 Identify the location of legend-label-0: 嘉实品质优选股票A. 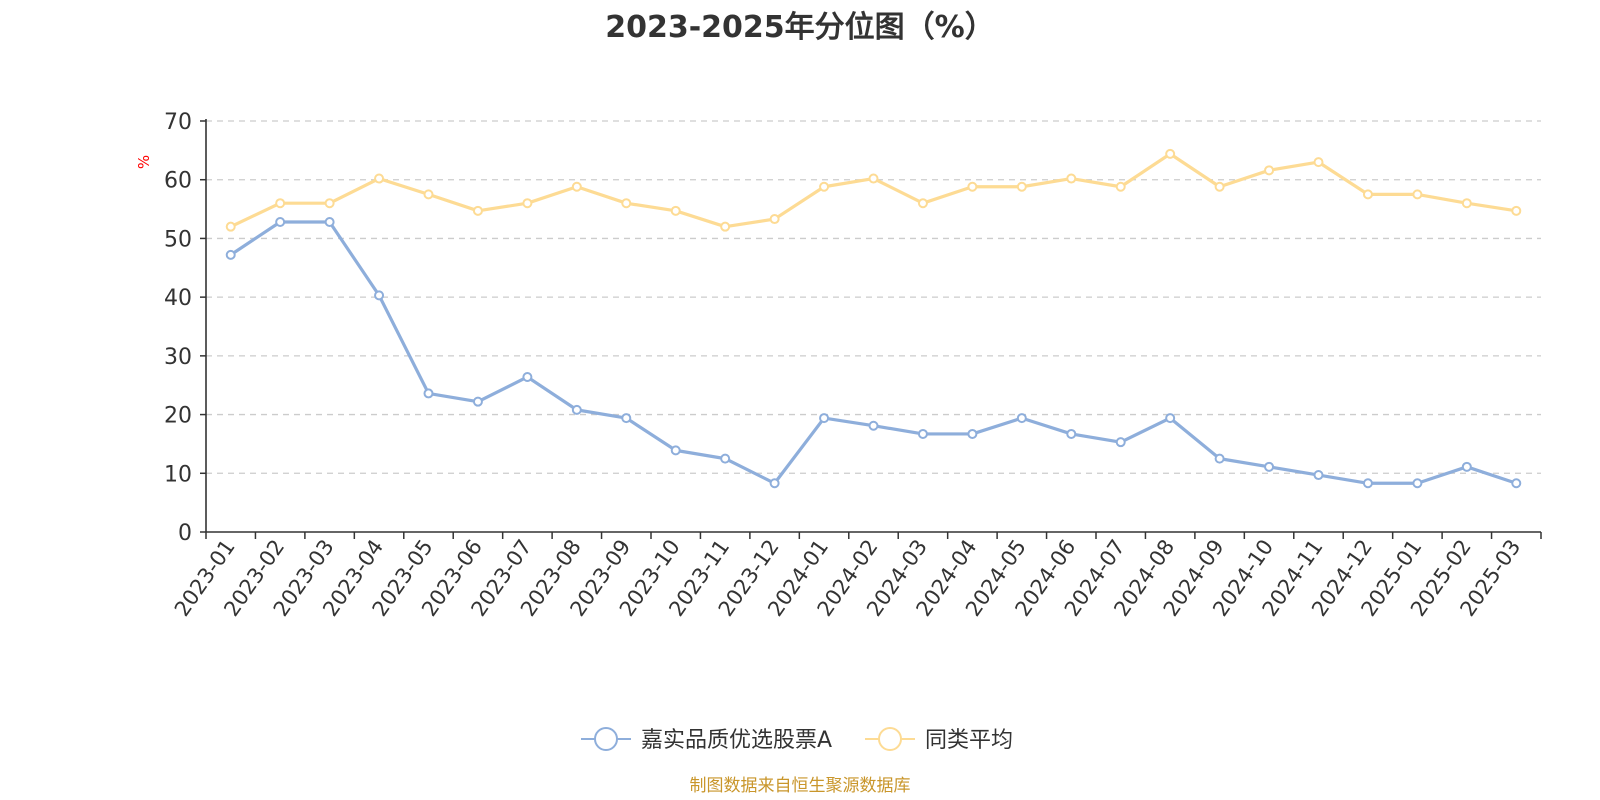
(736, 740).